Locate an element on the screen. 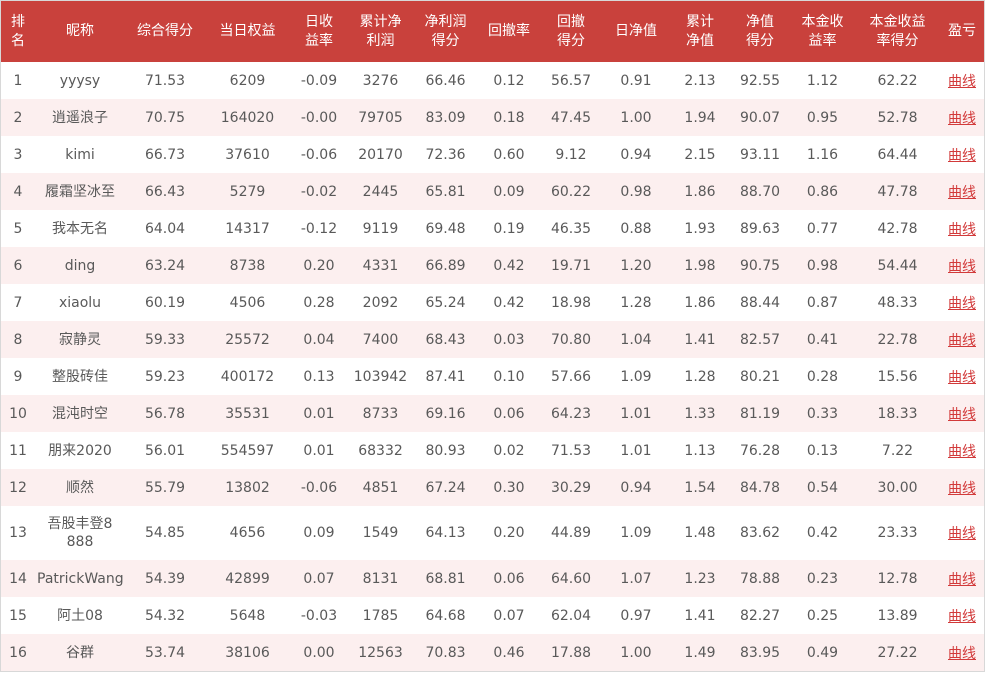  header-principal-return-score: 本金收益率得分 is located at coordinates (897, 31).